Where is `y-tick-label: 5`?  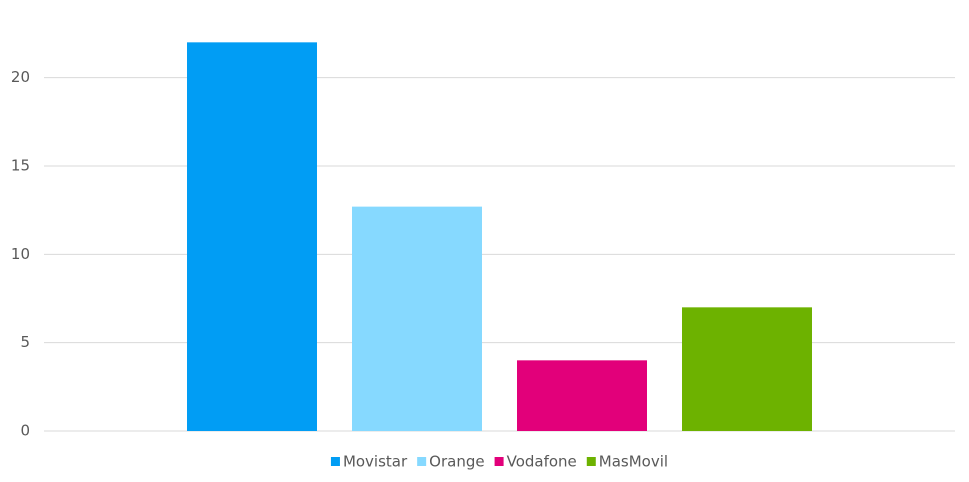 y-tick-label: 5 is located at coordinates (25, 342).